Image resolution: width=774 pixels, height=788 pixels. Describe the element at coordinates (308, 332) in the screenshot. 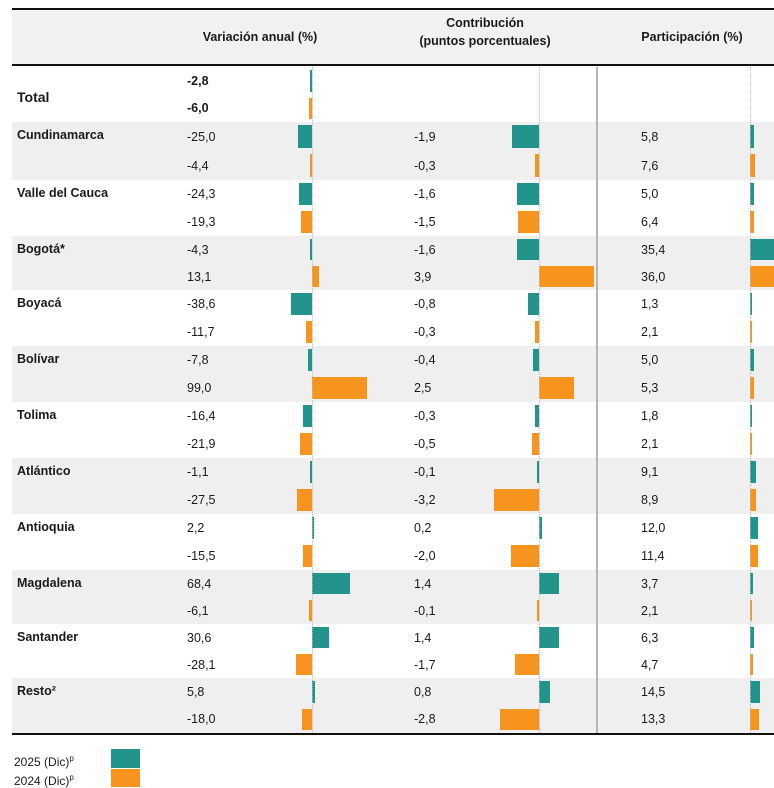

I see `var-bar-boyaca-2024` at that location.